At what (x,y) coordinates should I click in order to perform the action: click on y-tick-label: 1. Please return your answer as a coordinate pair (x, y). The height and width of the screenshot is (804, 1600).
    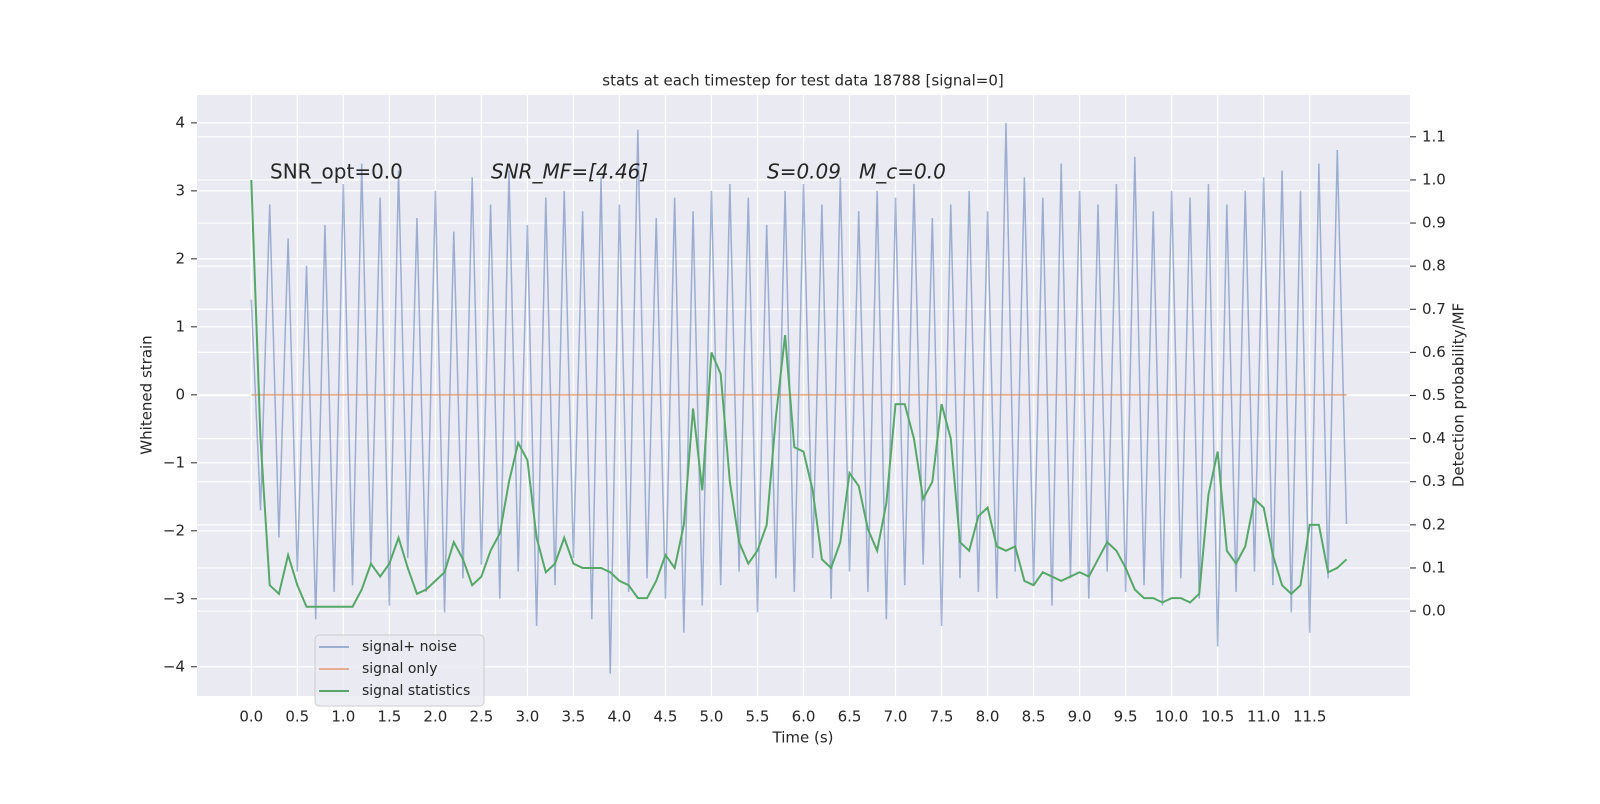
    Looking at the image, I should click on (180, 326).